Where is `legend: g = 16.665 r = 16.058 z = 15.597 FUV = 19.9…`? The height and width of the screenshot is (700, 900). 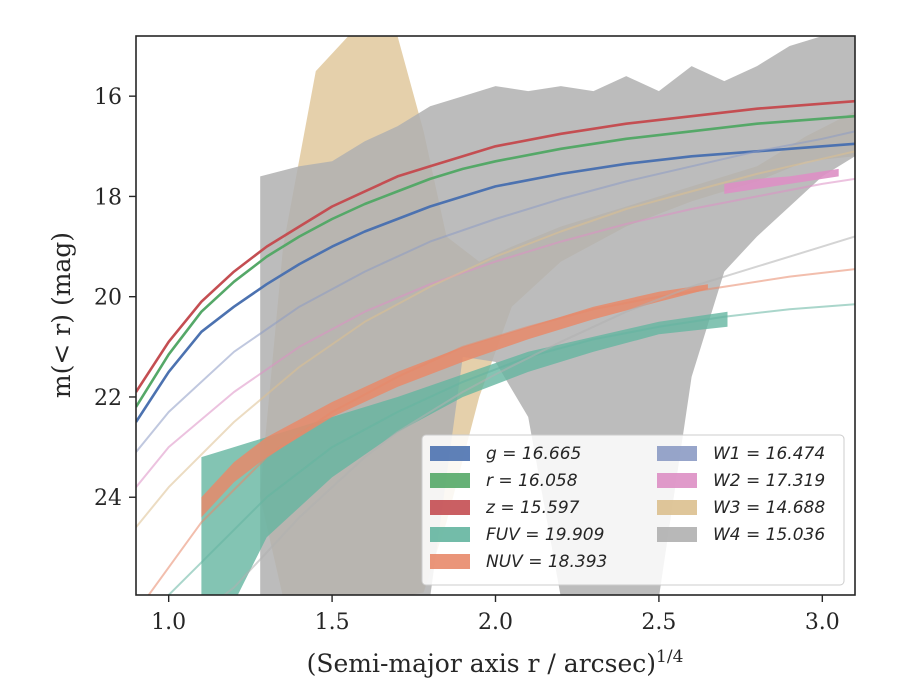
legend: g = 16.665 r = 16.058 z = 15.597 FUV = 19.9… is located at coordinates (633, 510).